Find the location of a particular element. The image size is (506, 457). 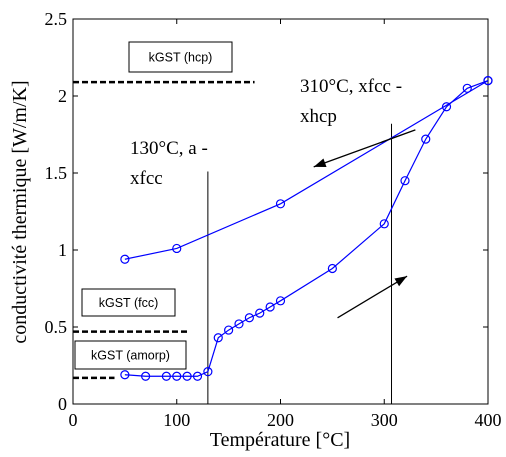

y-axis-label: conductivité thermique [W/m/K] is located at coordinates (20, 211).